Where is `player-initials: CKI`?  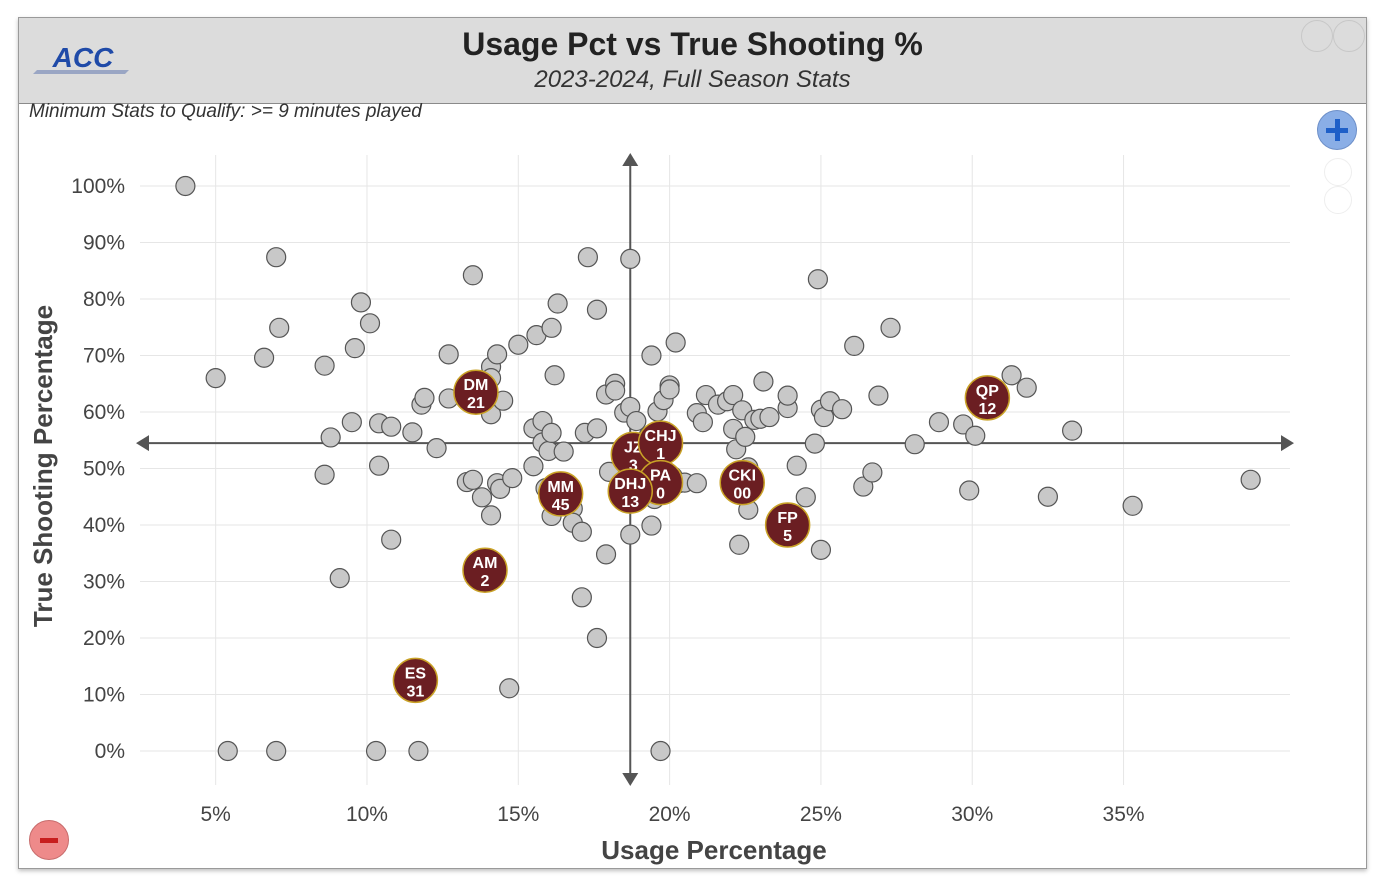 player-initials: CKI is located at coordinates (742, 476).